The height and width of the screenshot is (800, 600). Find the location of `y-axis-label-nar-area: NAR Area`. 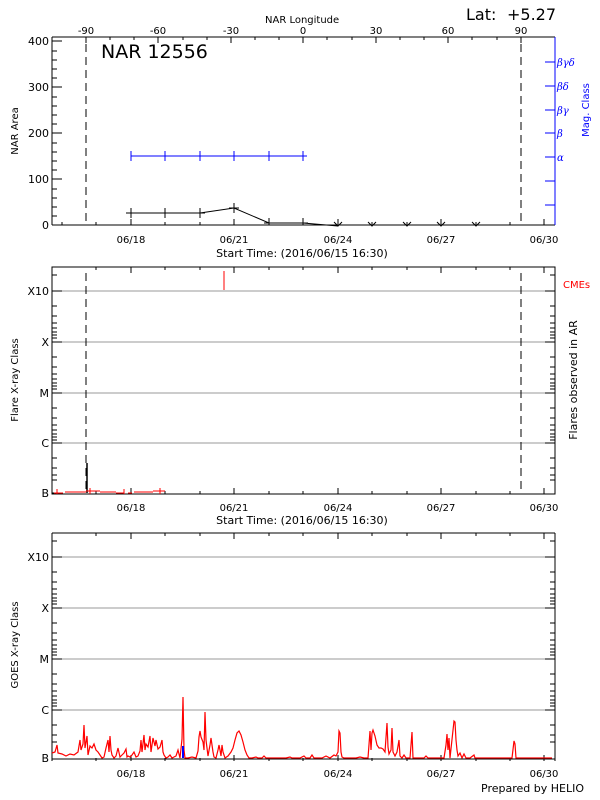

y-axis-label-nar-area: NAR Area is located at coordinates (15, 130).